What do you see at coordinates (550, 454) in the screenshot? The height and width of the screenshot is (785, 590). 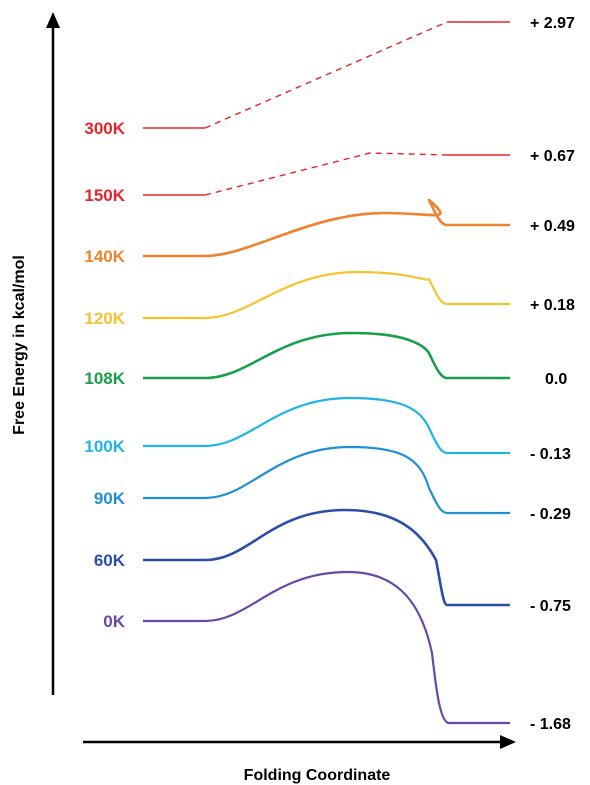 I see `value-label-100k: - 0.13` at bounding box center [550, 454].